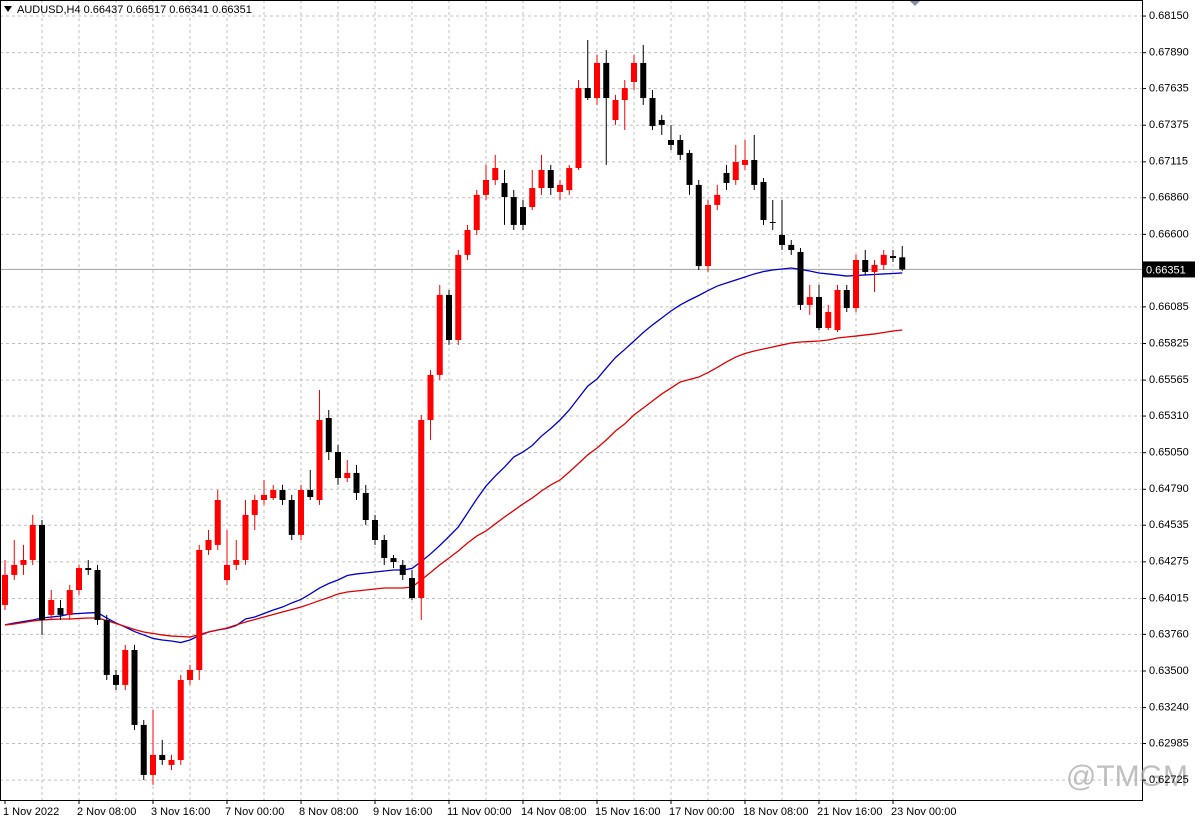 This screenshot has width=1200, height=824. I want to click on x-tick-label: 9 Nov 16:00, so click(402, 812).